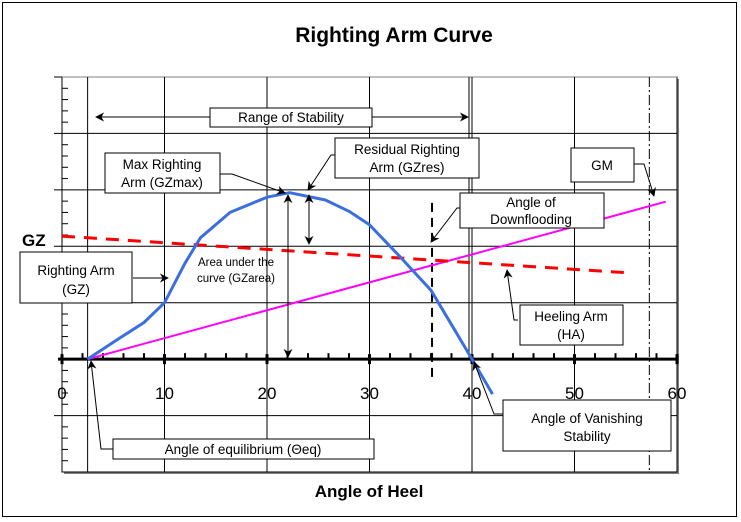 The image size is (741, 522). Describe the element at coordinates (164, 393) in the screenshot. I see `x-tick-label: 10` at that location.